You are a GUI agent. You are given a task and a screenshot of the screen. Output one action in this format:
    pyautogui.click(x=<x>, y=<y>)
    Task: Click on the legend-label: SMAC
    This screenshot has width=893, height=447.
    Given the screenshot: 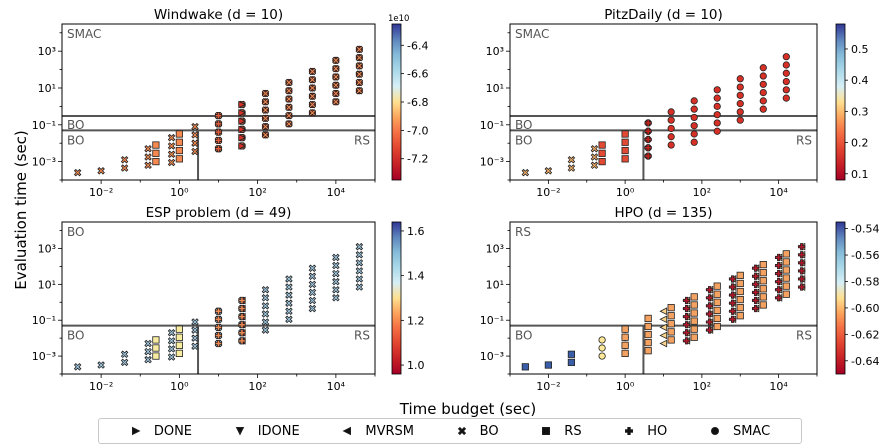 What is the action you would take?
    pyautogui.click(x=751, y=431)
    